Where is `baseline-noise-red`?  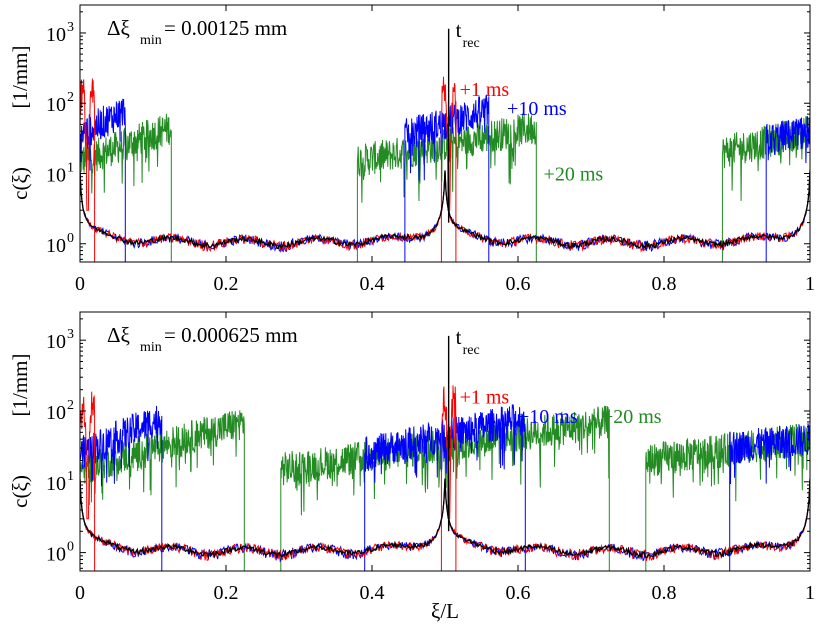
baseline-noise-red is located at coordinates (445, 211).